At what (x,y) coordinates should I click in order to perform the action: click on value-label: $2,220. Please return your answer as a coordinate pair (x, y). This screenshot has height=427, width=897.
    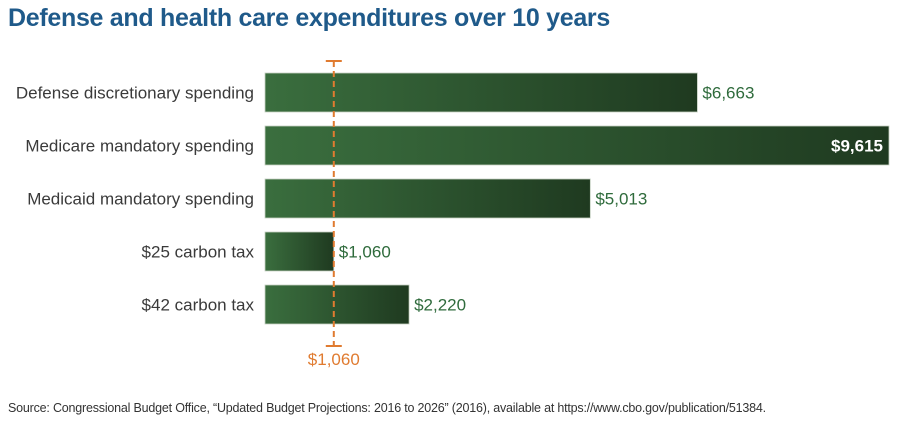
    Looking at the image, I should click on (440, 305).